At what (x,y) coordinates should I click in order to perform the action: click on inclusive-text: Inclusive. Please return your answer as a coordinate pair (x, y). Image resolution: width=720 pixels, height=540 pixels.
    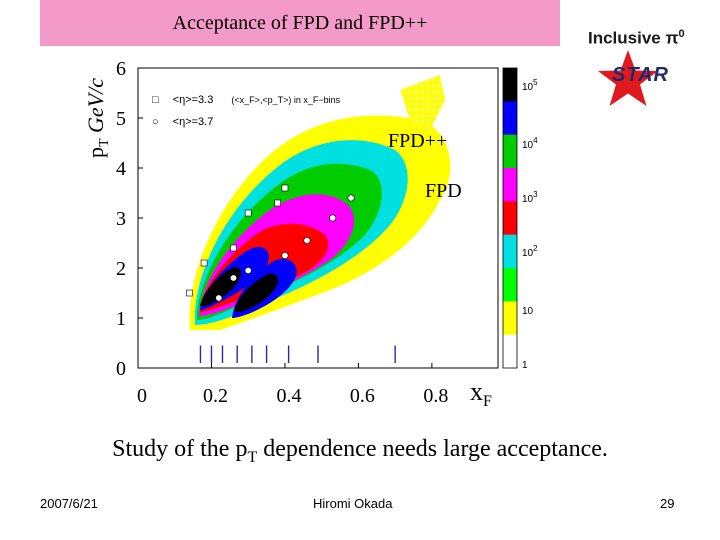
    Looking at the image, I should click on (624, 38).